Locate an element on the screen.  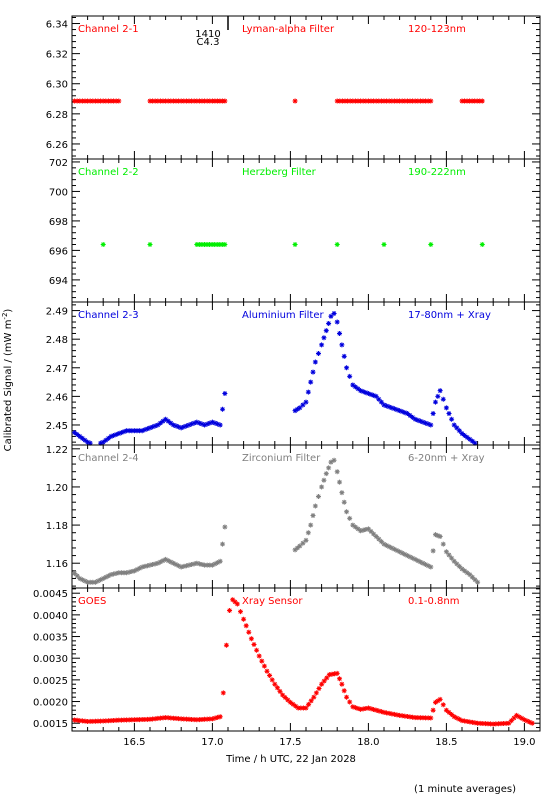
panel-annotation: Aluminium Filter is located at coordinates (283, 315).